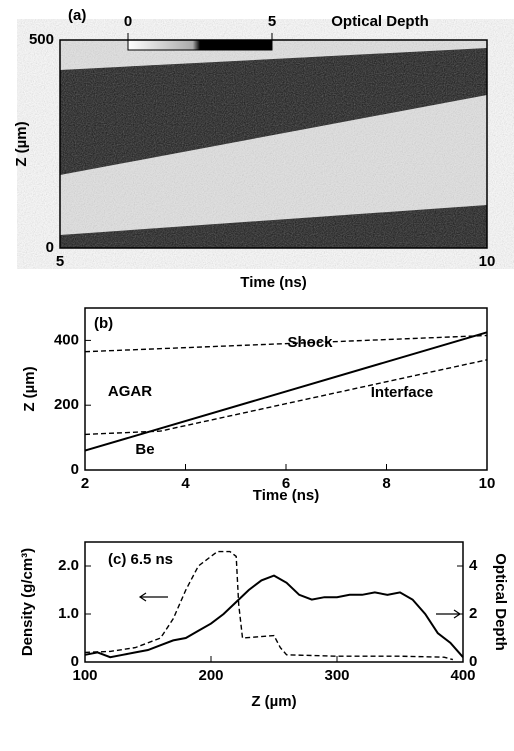 This screenshot has height=751, width=514. I want to click on y2-tick-label: 4, so click(473, 565).